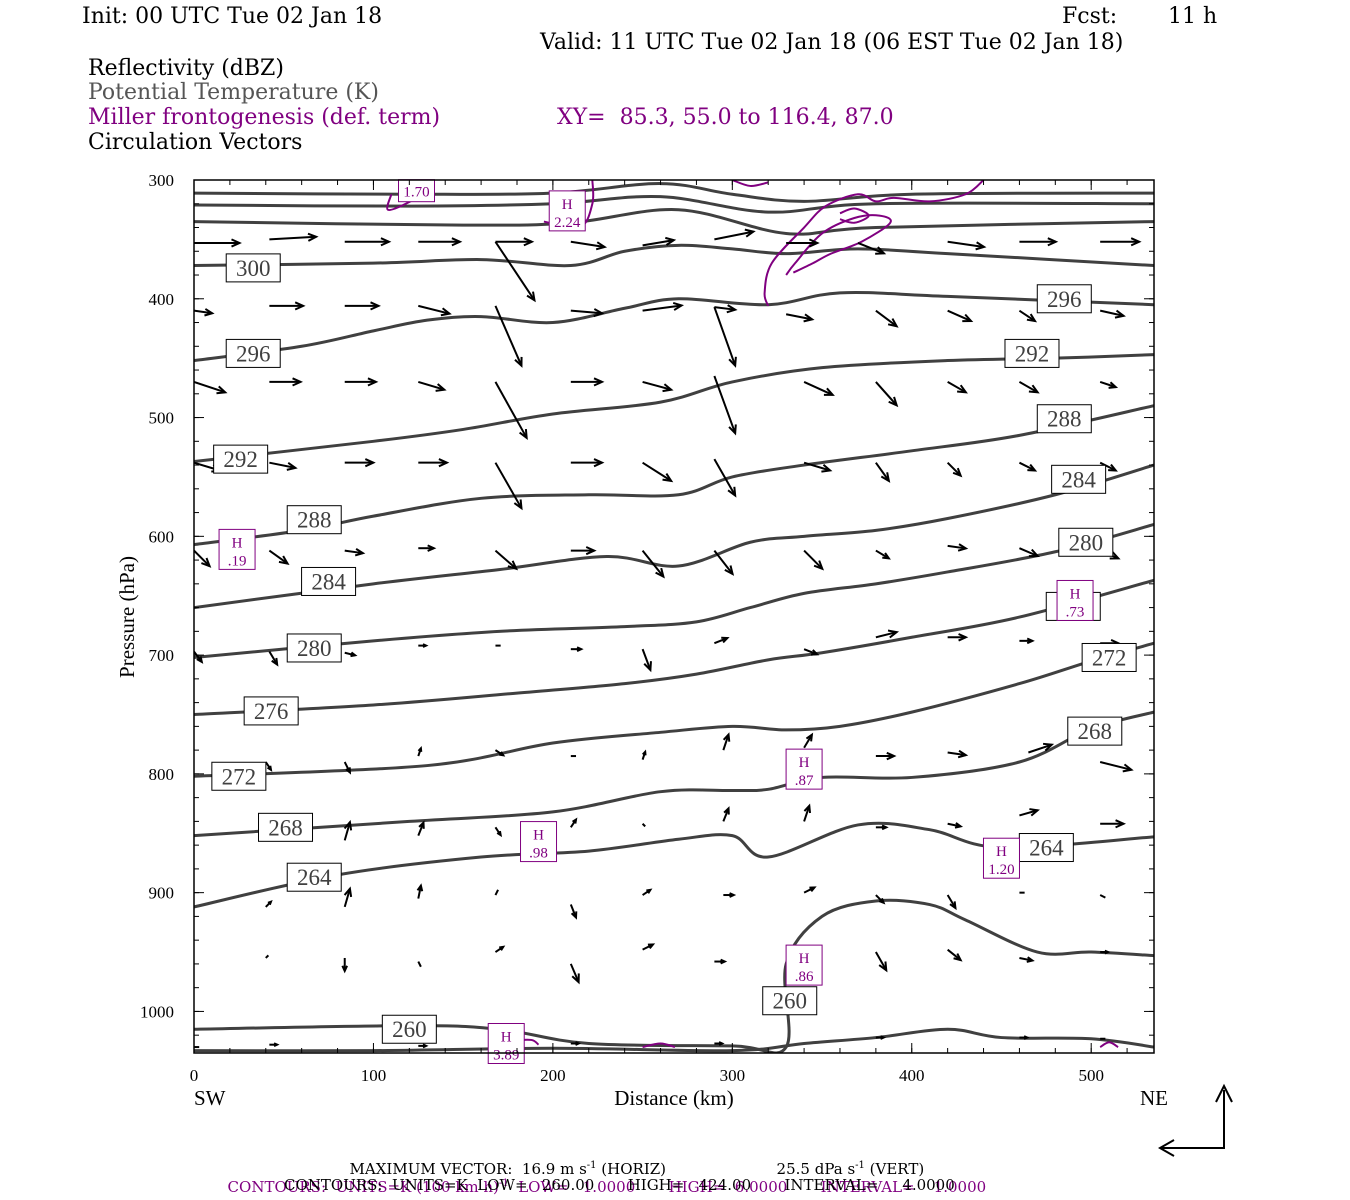  Describe the element at coordinates (631, 1169) in the screenshot. I see `max-vector-horiz-tag: (HORIZ)` at that location.